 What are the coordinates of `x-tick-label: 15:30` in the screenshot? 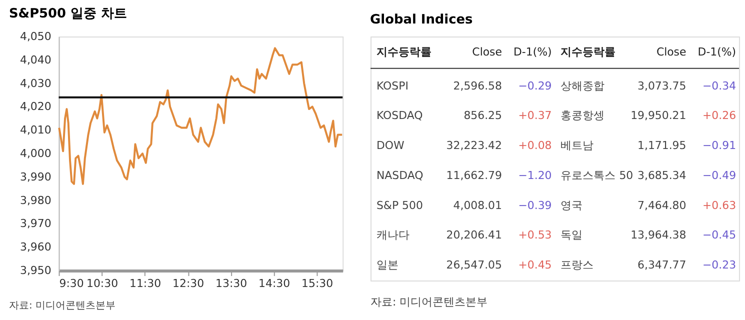 It's located at (318, 283).